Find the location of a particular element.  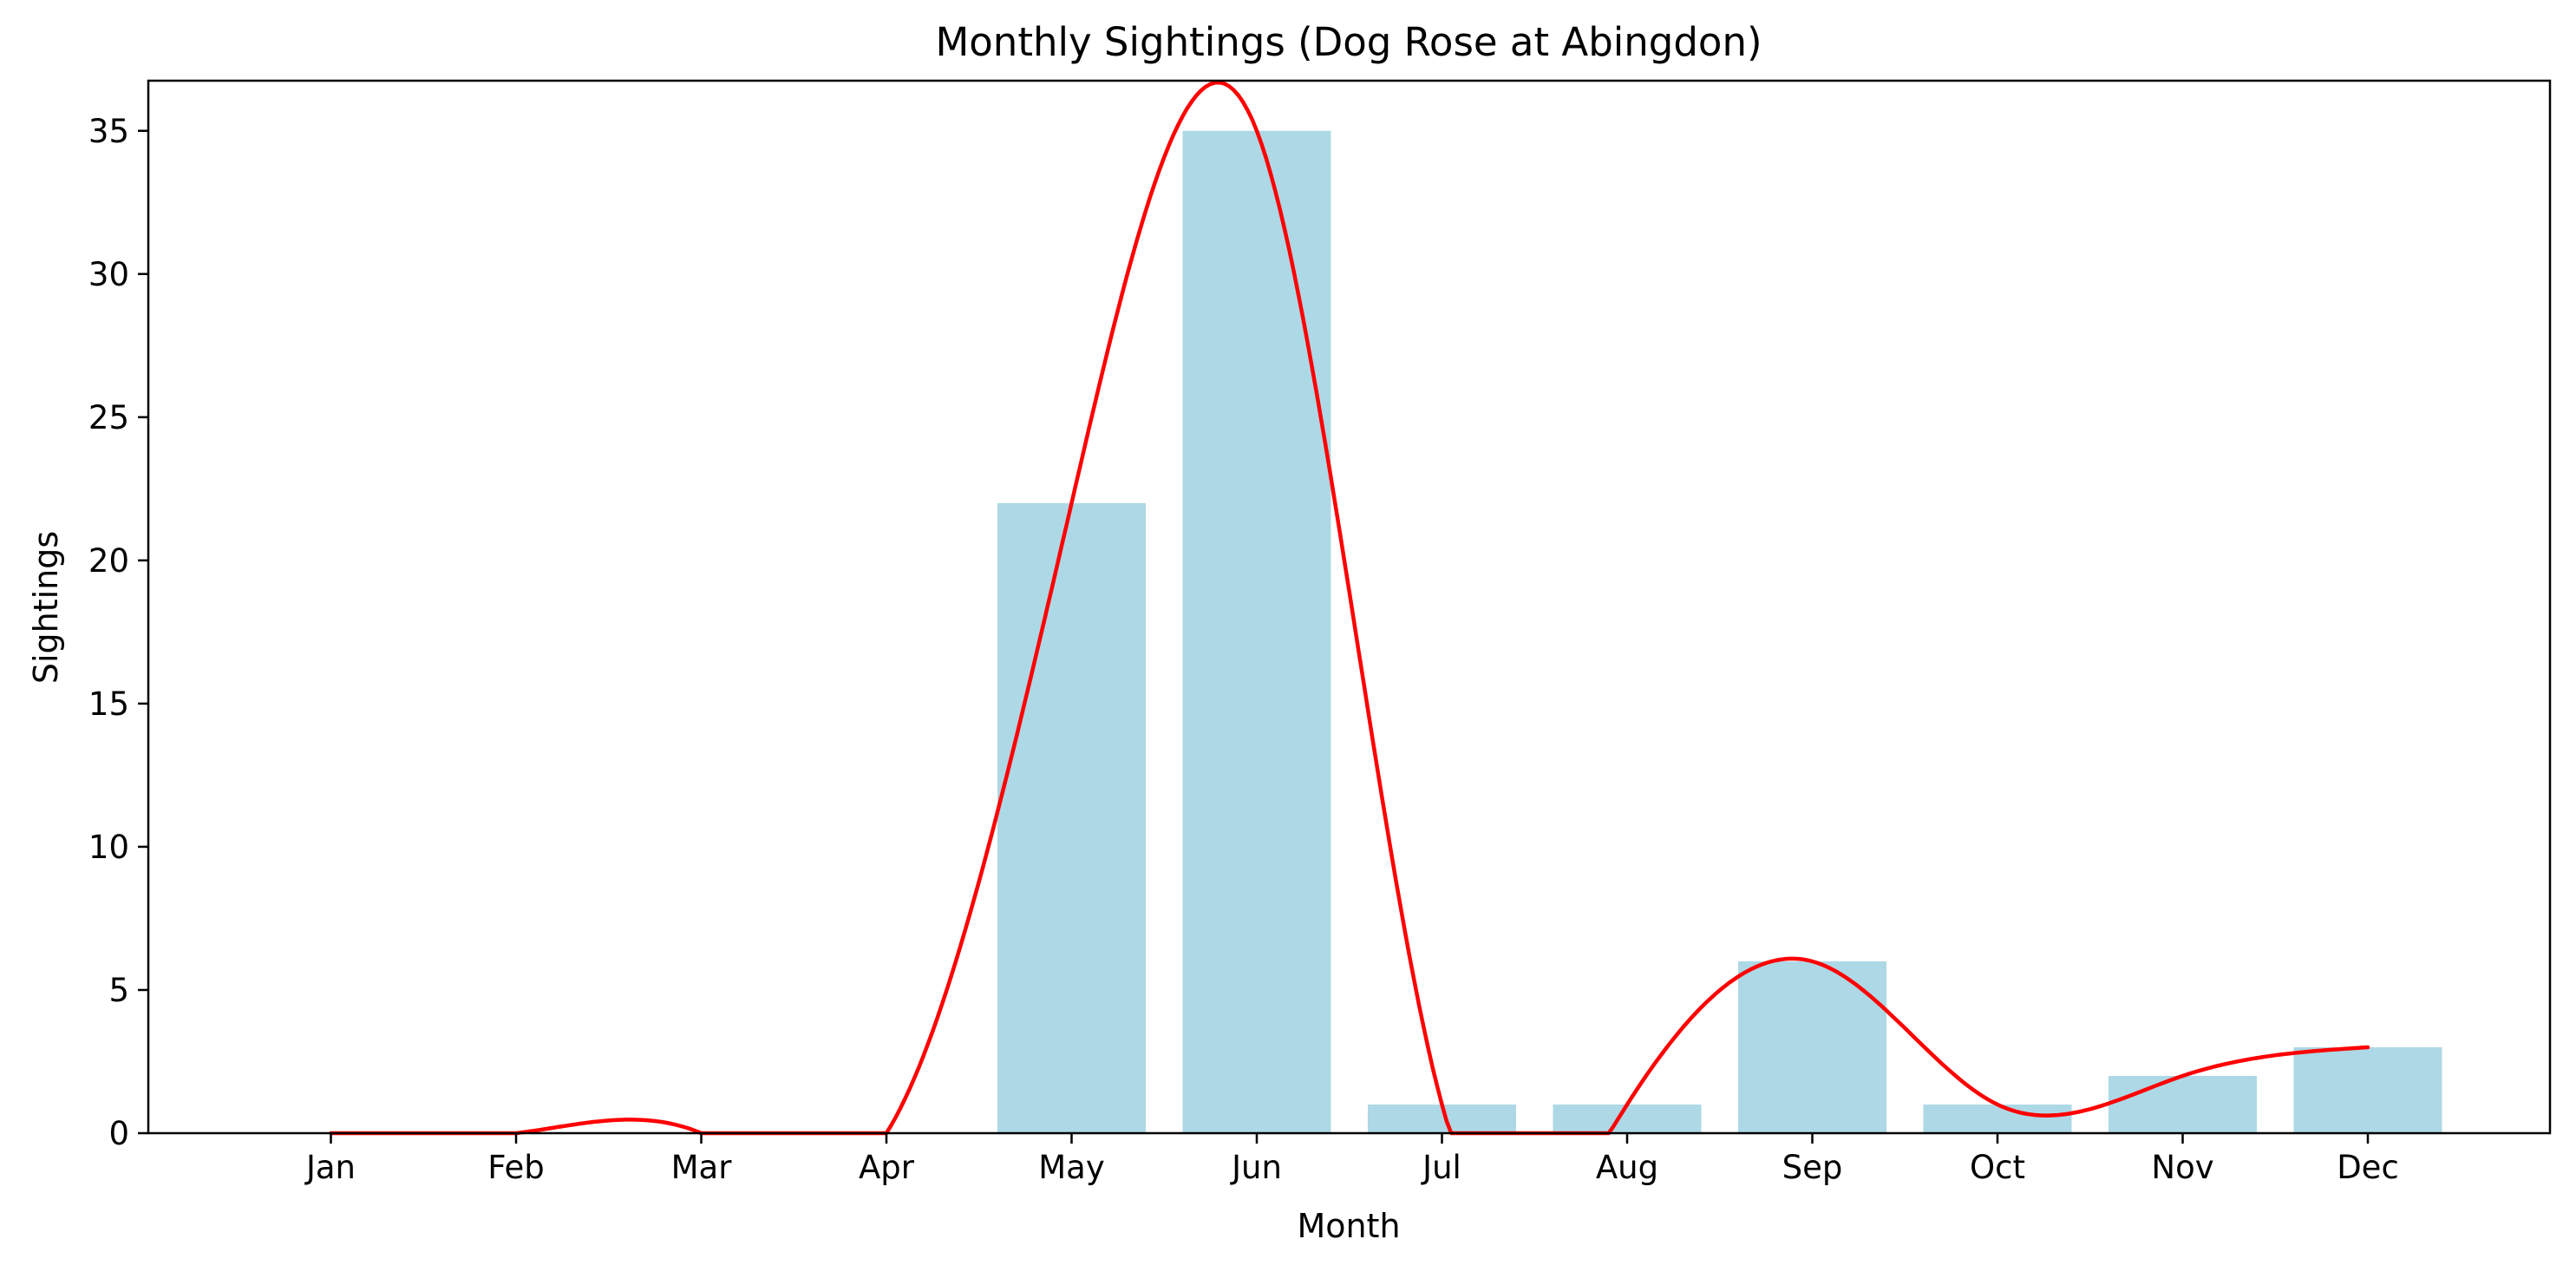

y-tick-label: 25 is located at coordinates (108, 417).